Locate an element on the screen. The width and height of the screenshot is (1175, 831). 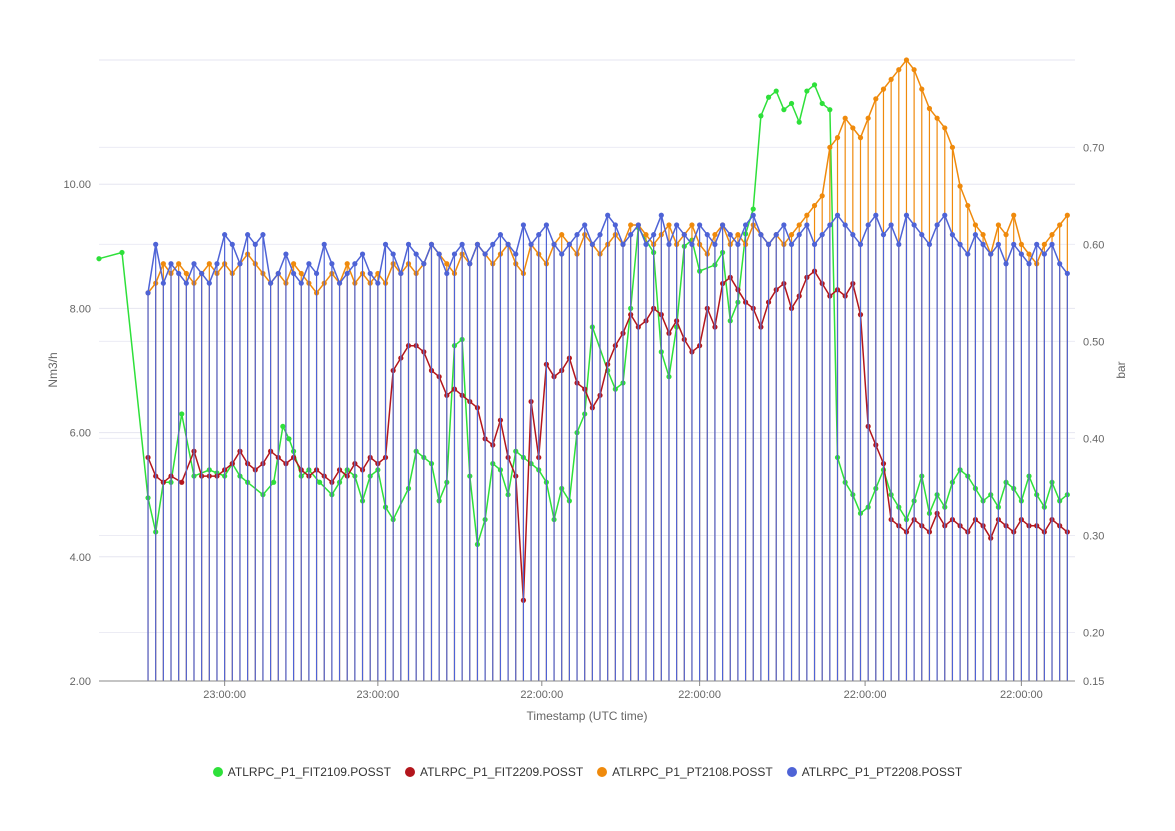
y-left-tick-label: 2.00 is located at coordinates (80, 682).